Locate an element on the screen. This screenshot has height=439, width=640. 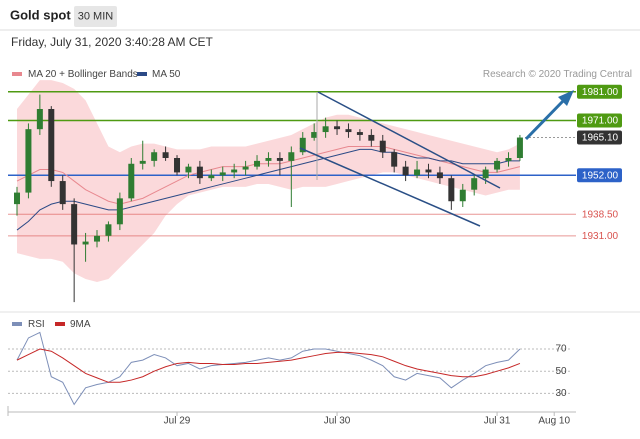
interval-label: 30 MIN is located at coordinates (96, 16).